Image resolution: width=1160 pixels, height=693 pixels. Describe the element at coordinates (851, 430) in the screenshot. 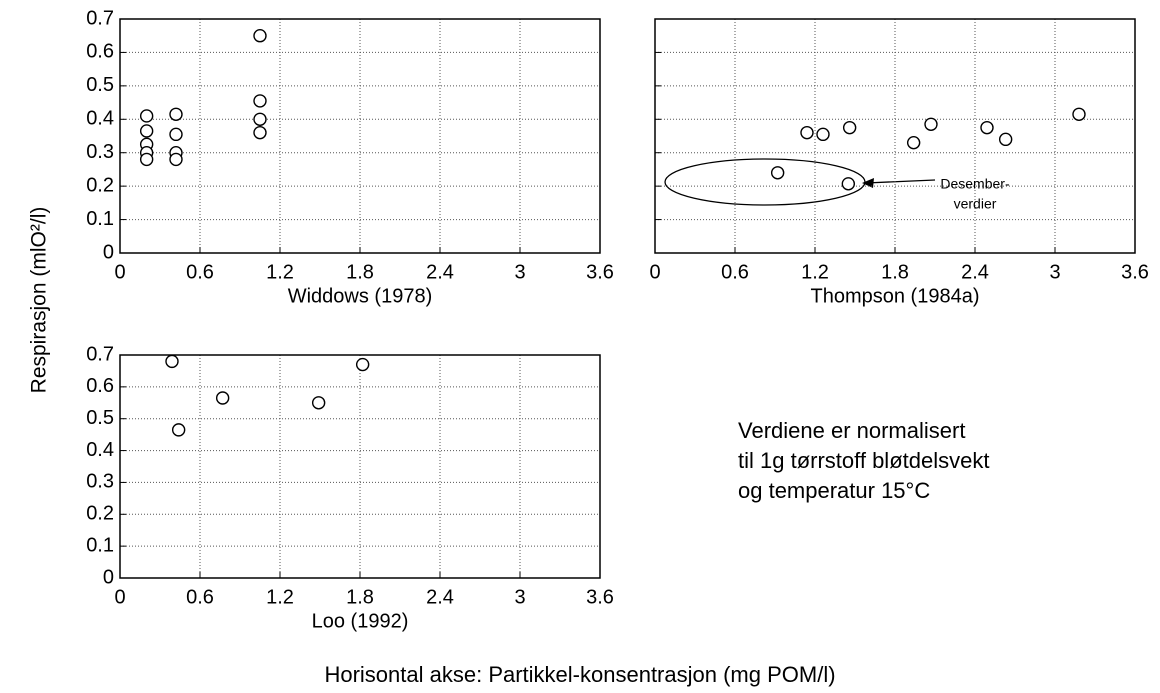

I see `note-line: Verdiene er normalisert` at that location.